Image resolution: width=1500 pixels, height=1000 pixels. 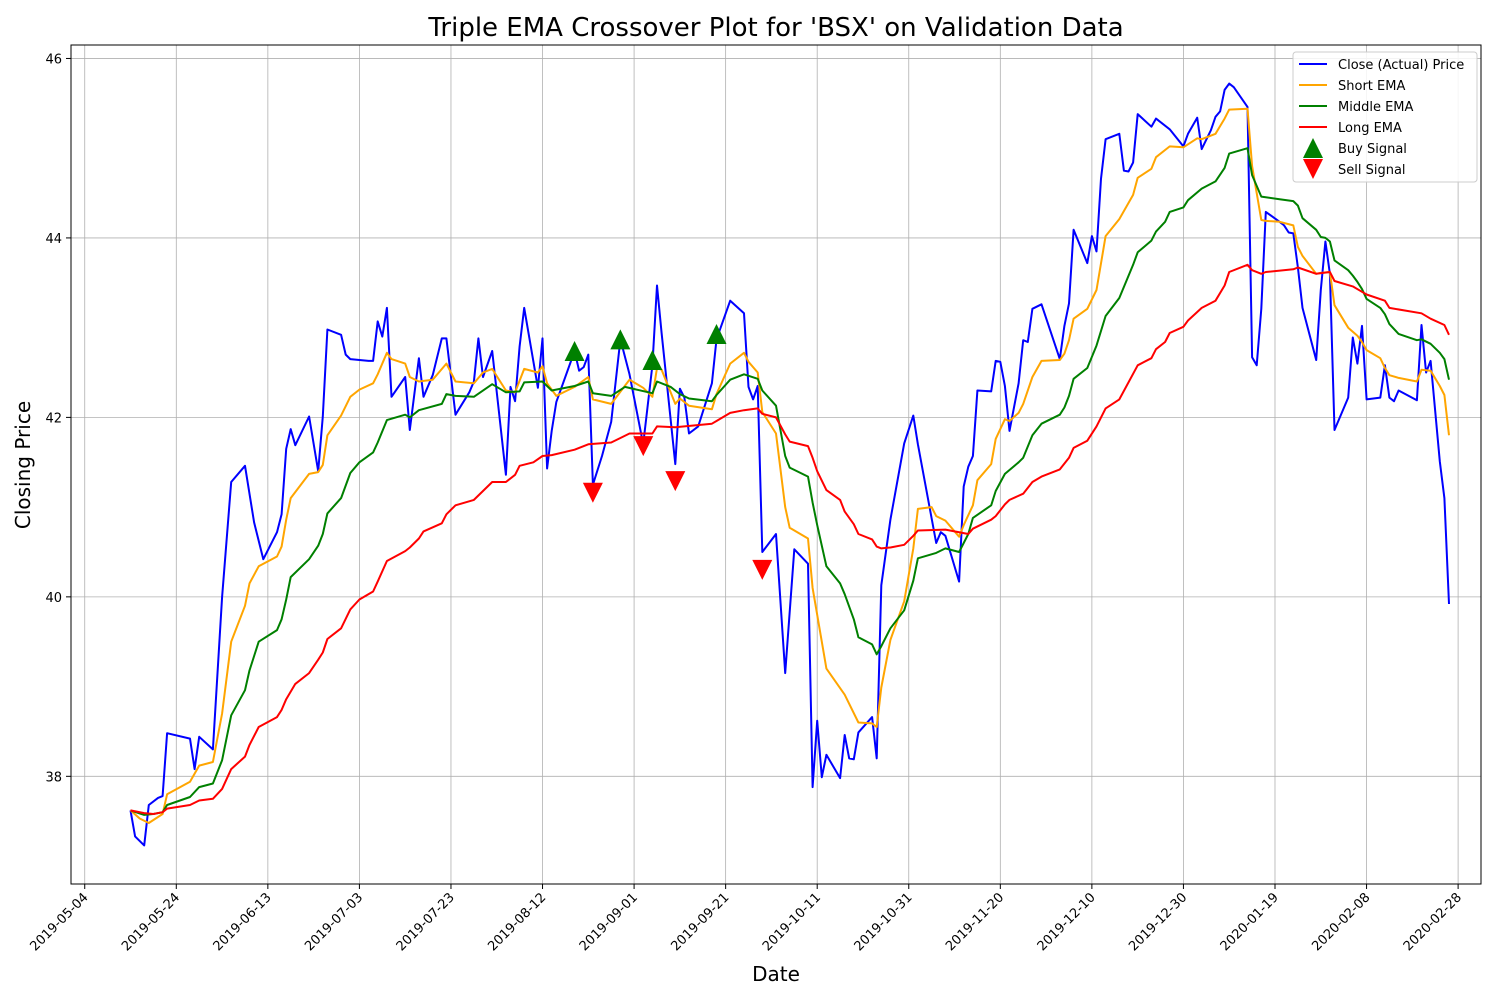 I want to click on y-tick-label: 44, so click(x=53, y=239).